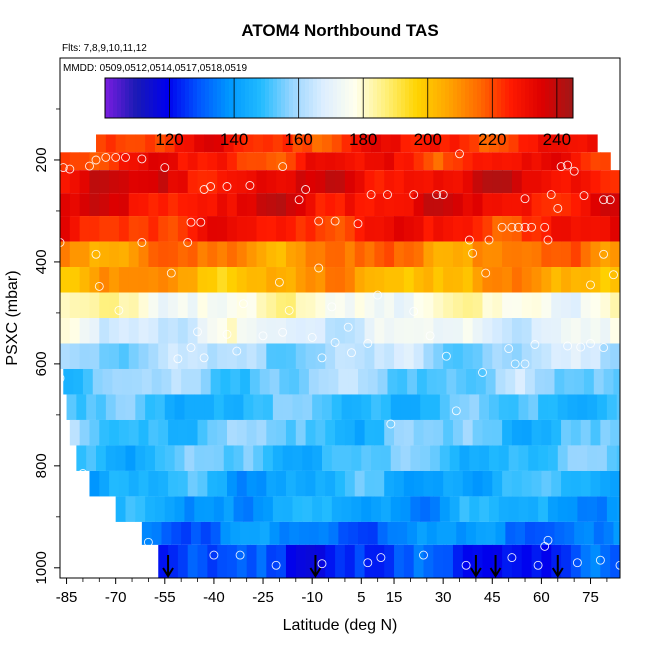 This screenshot has width=650, height=655. Describe the element at coordinates (104, 48) in the screenshot. I see `flights-note: Flts: 7,8,9,10,11,12` at that location.